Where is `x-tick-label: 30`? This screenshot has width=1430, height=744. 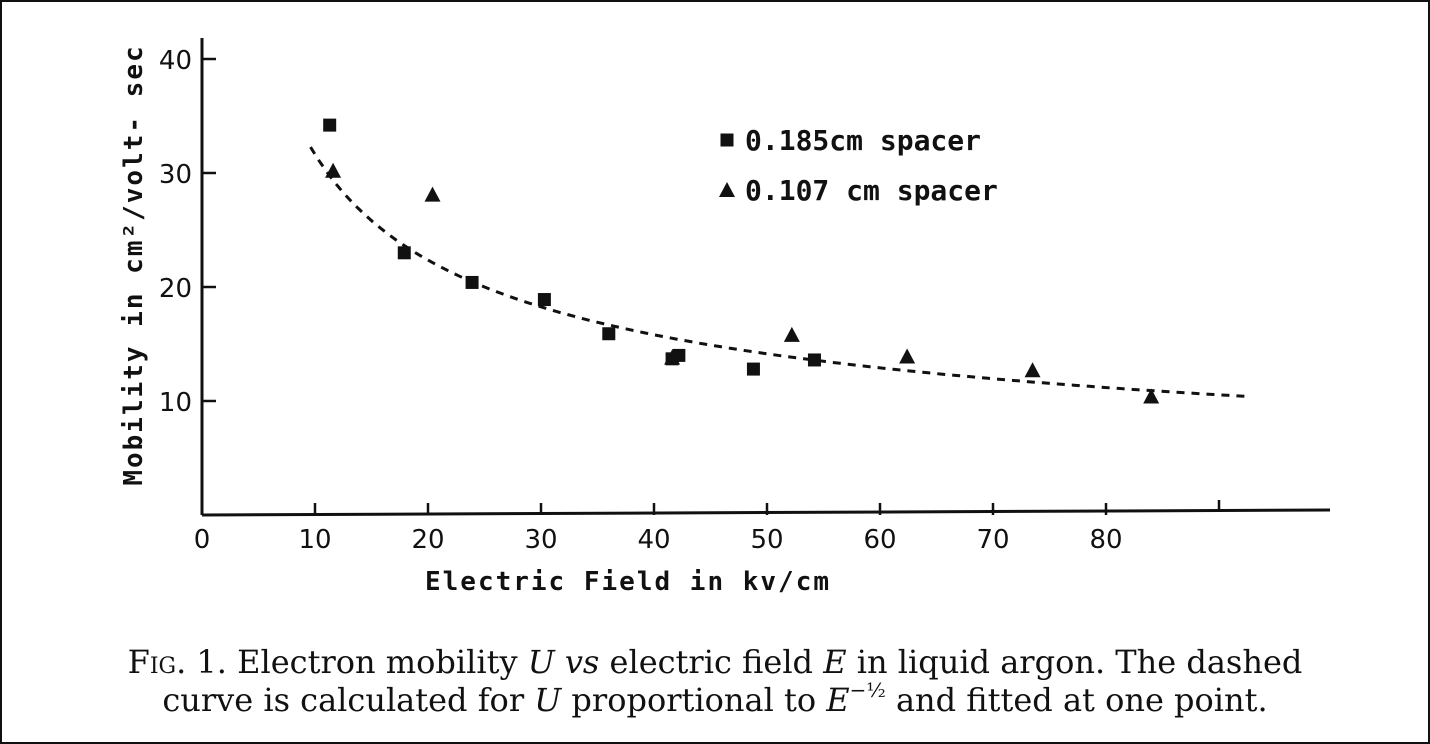
x-tick-label: 30 is located at coordinates (540, 540).